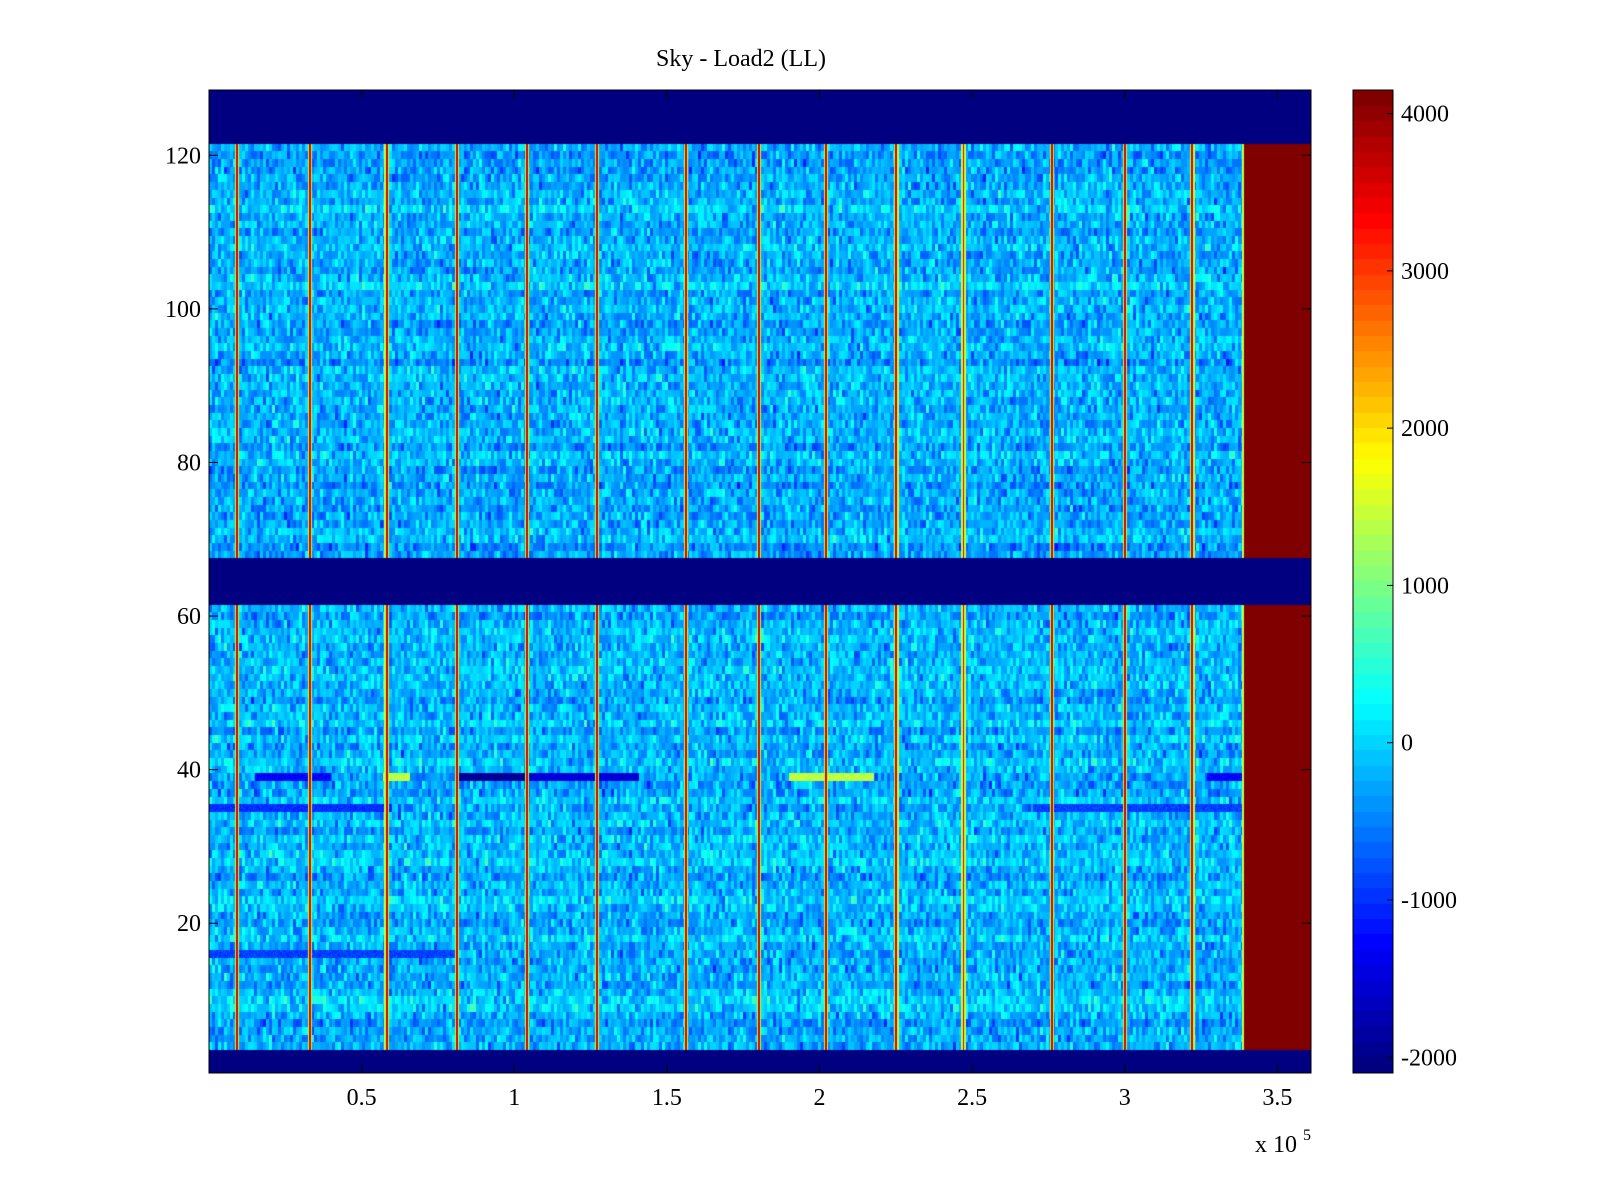 The width and height of the screenshot is (1600, 1200). I want to click on y-tick-label: 80, so click(189, 463).